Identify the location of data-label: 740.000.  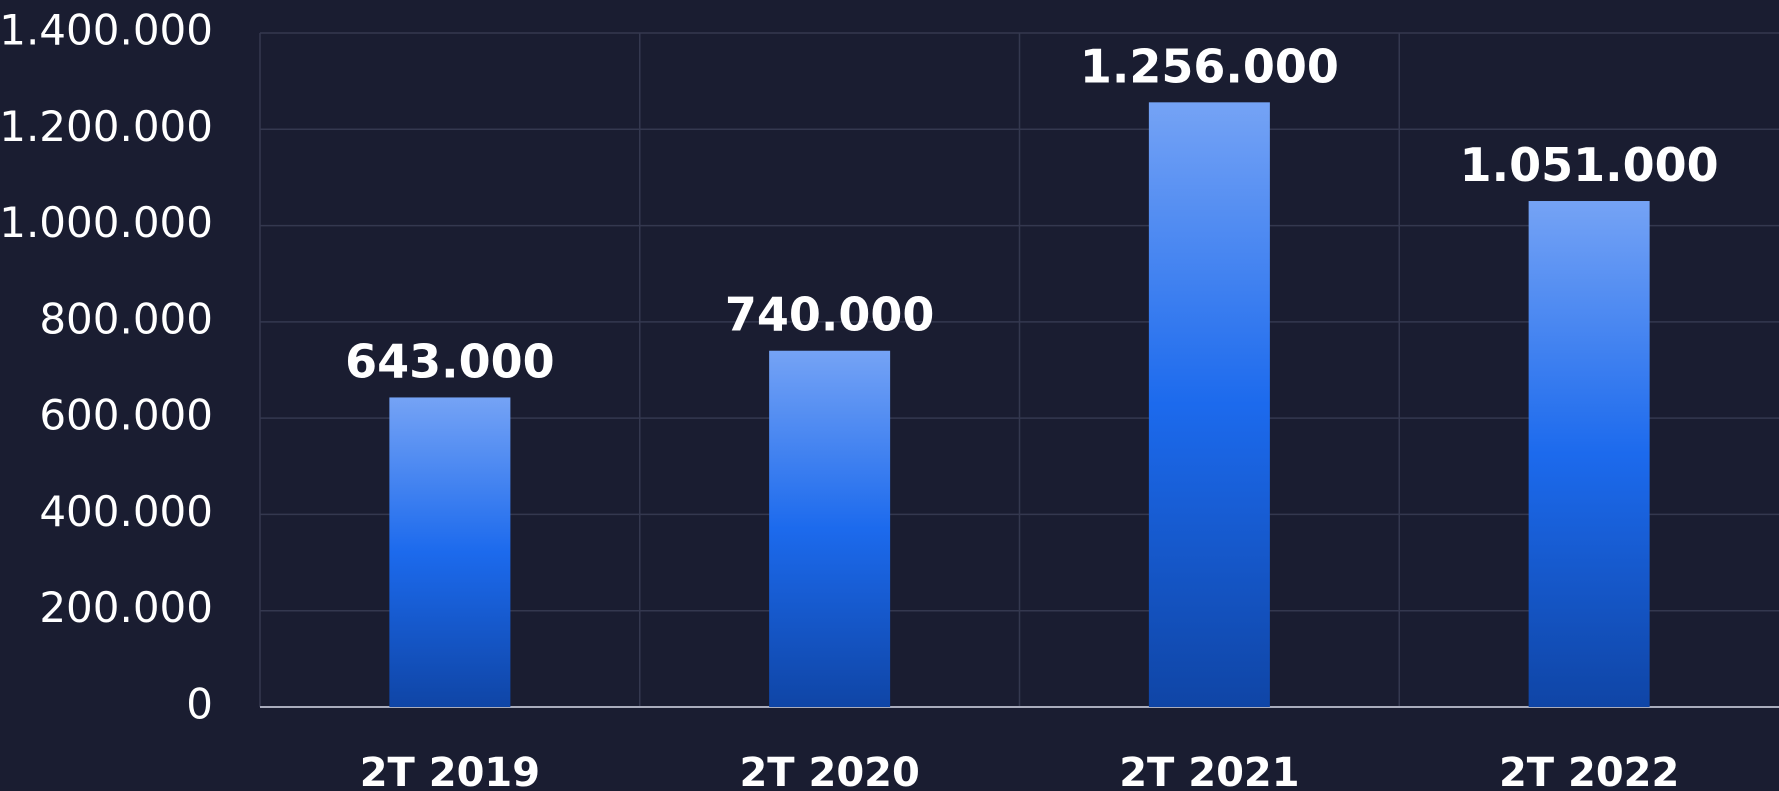
(830, 315).